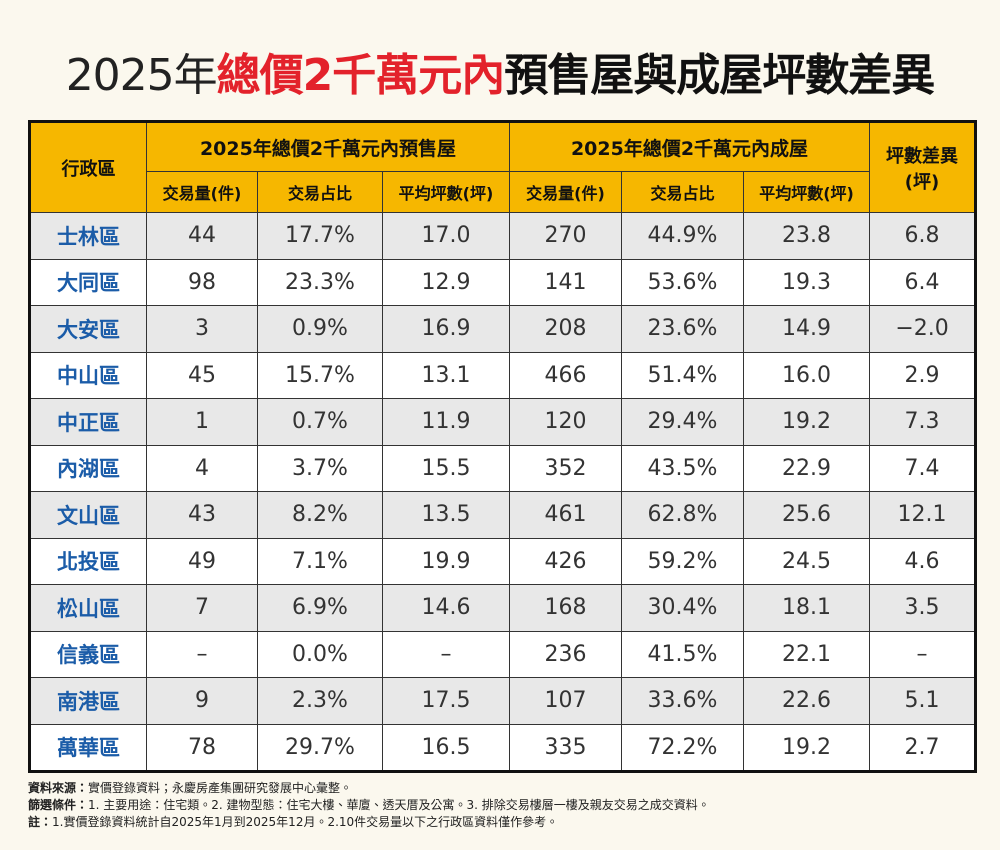  What do you see at coordinates (923, 515) in the screenshot?
I see `value-cell: 12.1` at bounding box center [923, 515].